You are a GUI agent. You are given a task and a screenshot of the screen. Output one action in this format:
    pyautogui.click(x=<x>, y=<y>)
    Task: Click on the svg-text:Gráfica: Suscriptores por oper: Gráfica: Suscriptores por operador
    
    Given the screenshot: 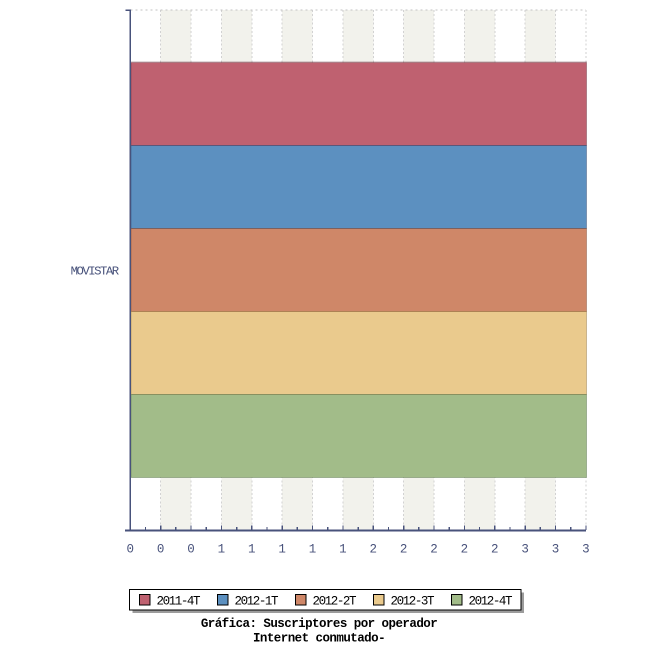 What is the action you would take?
    pyautogui.click(x=319, y=624)
    